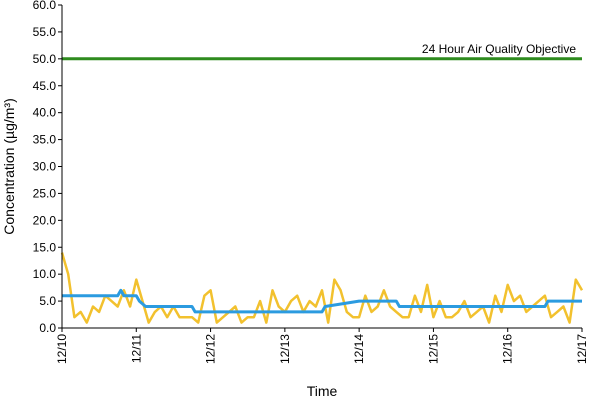 The image size is (600, 400). I want to click on y-tick-label: 5.0, so click(47, 301).